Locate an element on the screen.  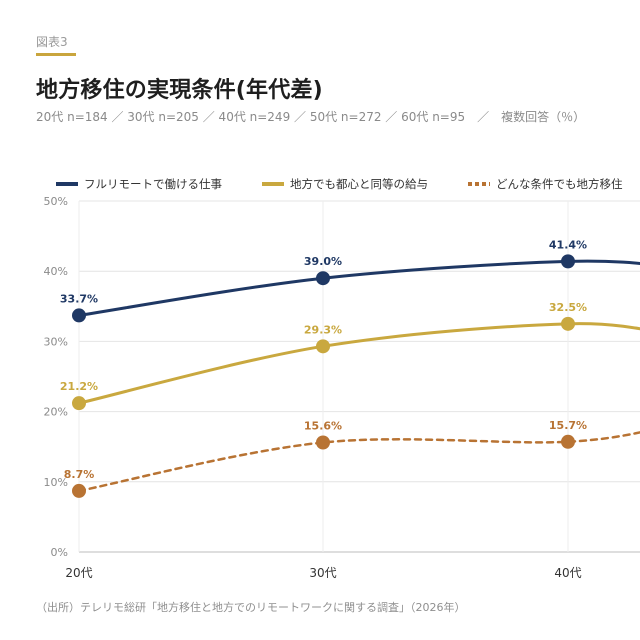
figure-label: 図表3 is located at coordinates (52, 42).